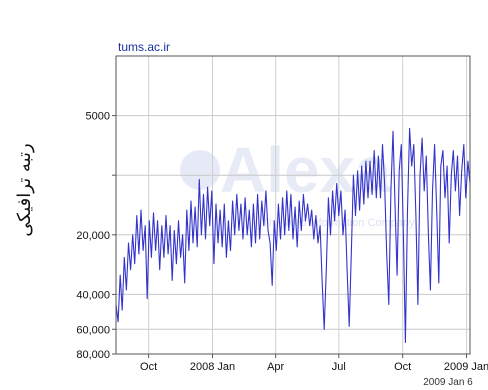  I want to click on y-tick-label: 80,000, so click(93, 355).